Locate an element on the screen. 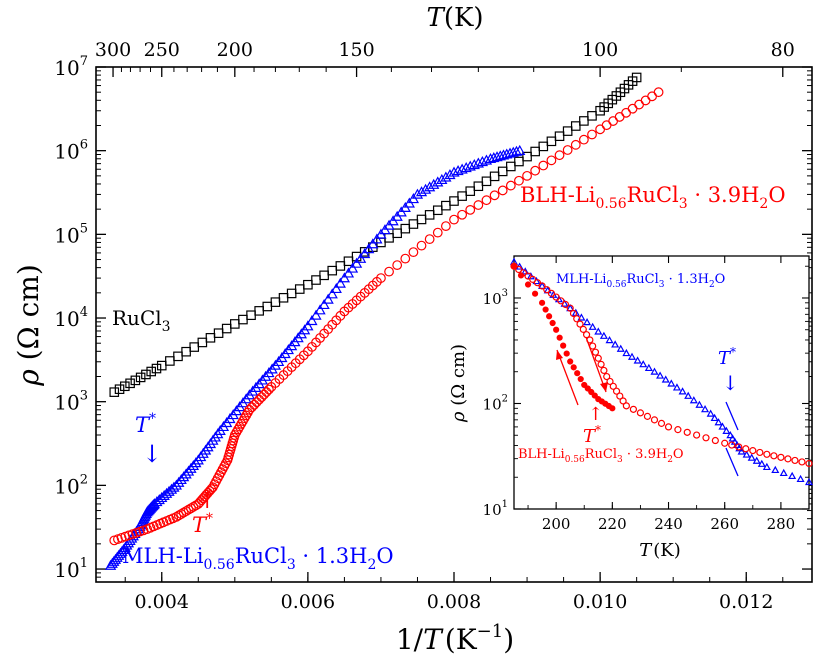 The image size is (830, 664). top-tick-label: 300 is located at coordinates (113, 50).